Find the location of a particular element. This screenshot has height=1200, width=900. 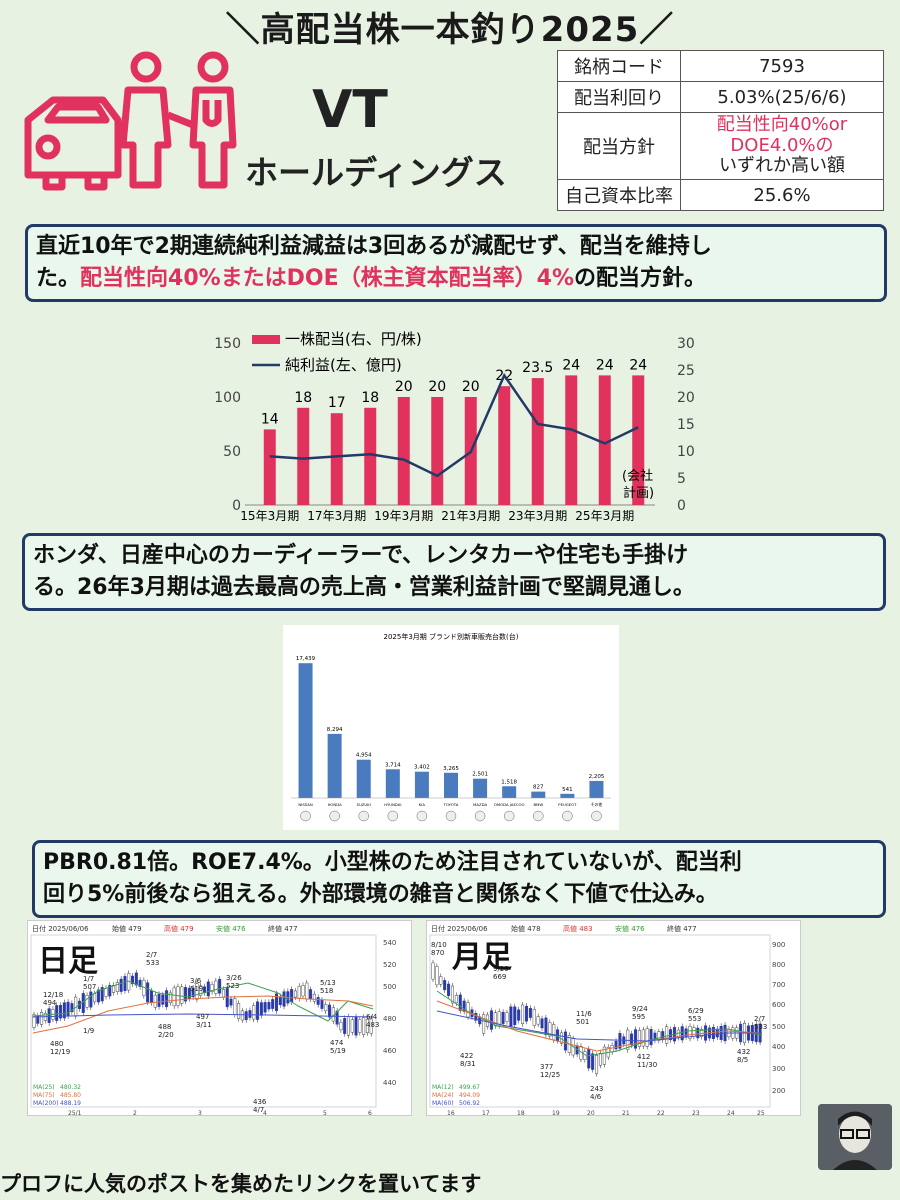

price-annotation: 243 is located at coordinates (596, 1089).